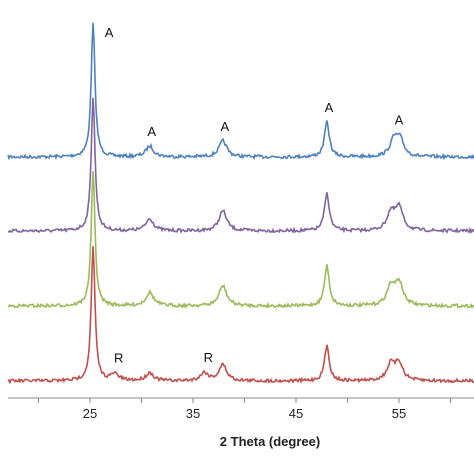  What do you see at coordinates (118, 358) in the screenshot?
I see `peak-label-r-6: R` at bounding box center [118, 358].